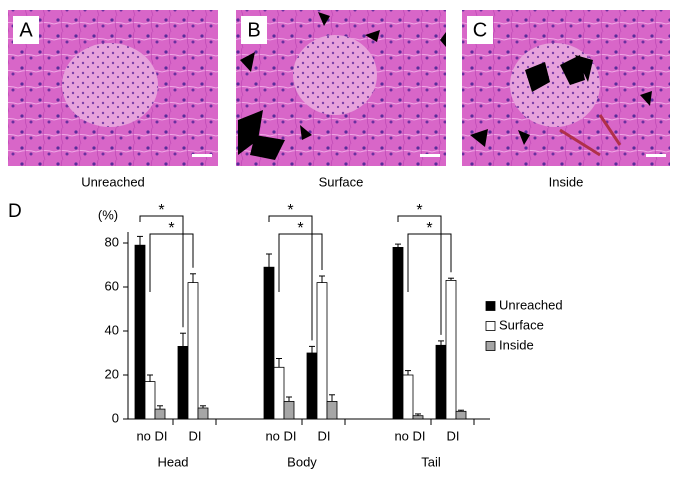 This screenshot has height=484, width=676. What do you see at coordinates (113, 88) in the screenshot?
I see `panel-a-image` at bounding box center [113, 88].